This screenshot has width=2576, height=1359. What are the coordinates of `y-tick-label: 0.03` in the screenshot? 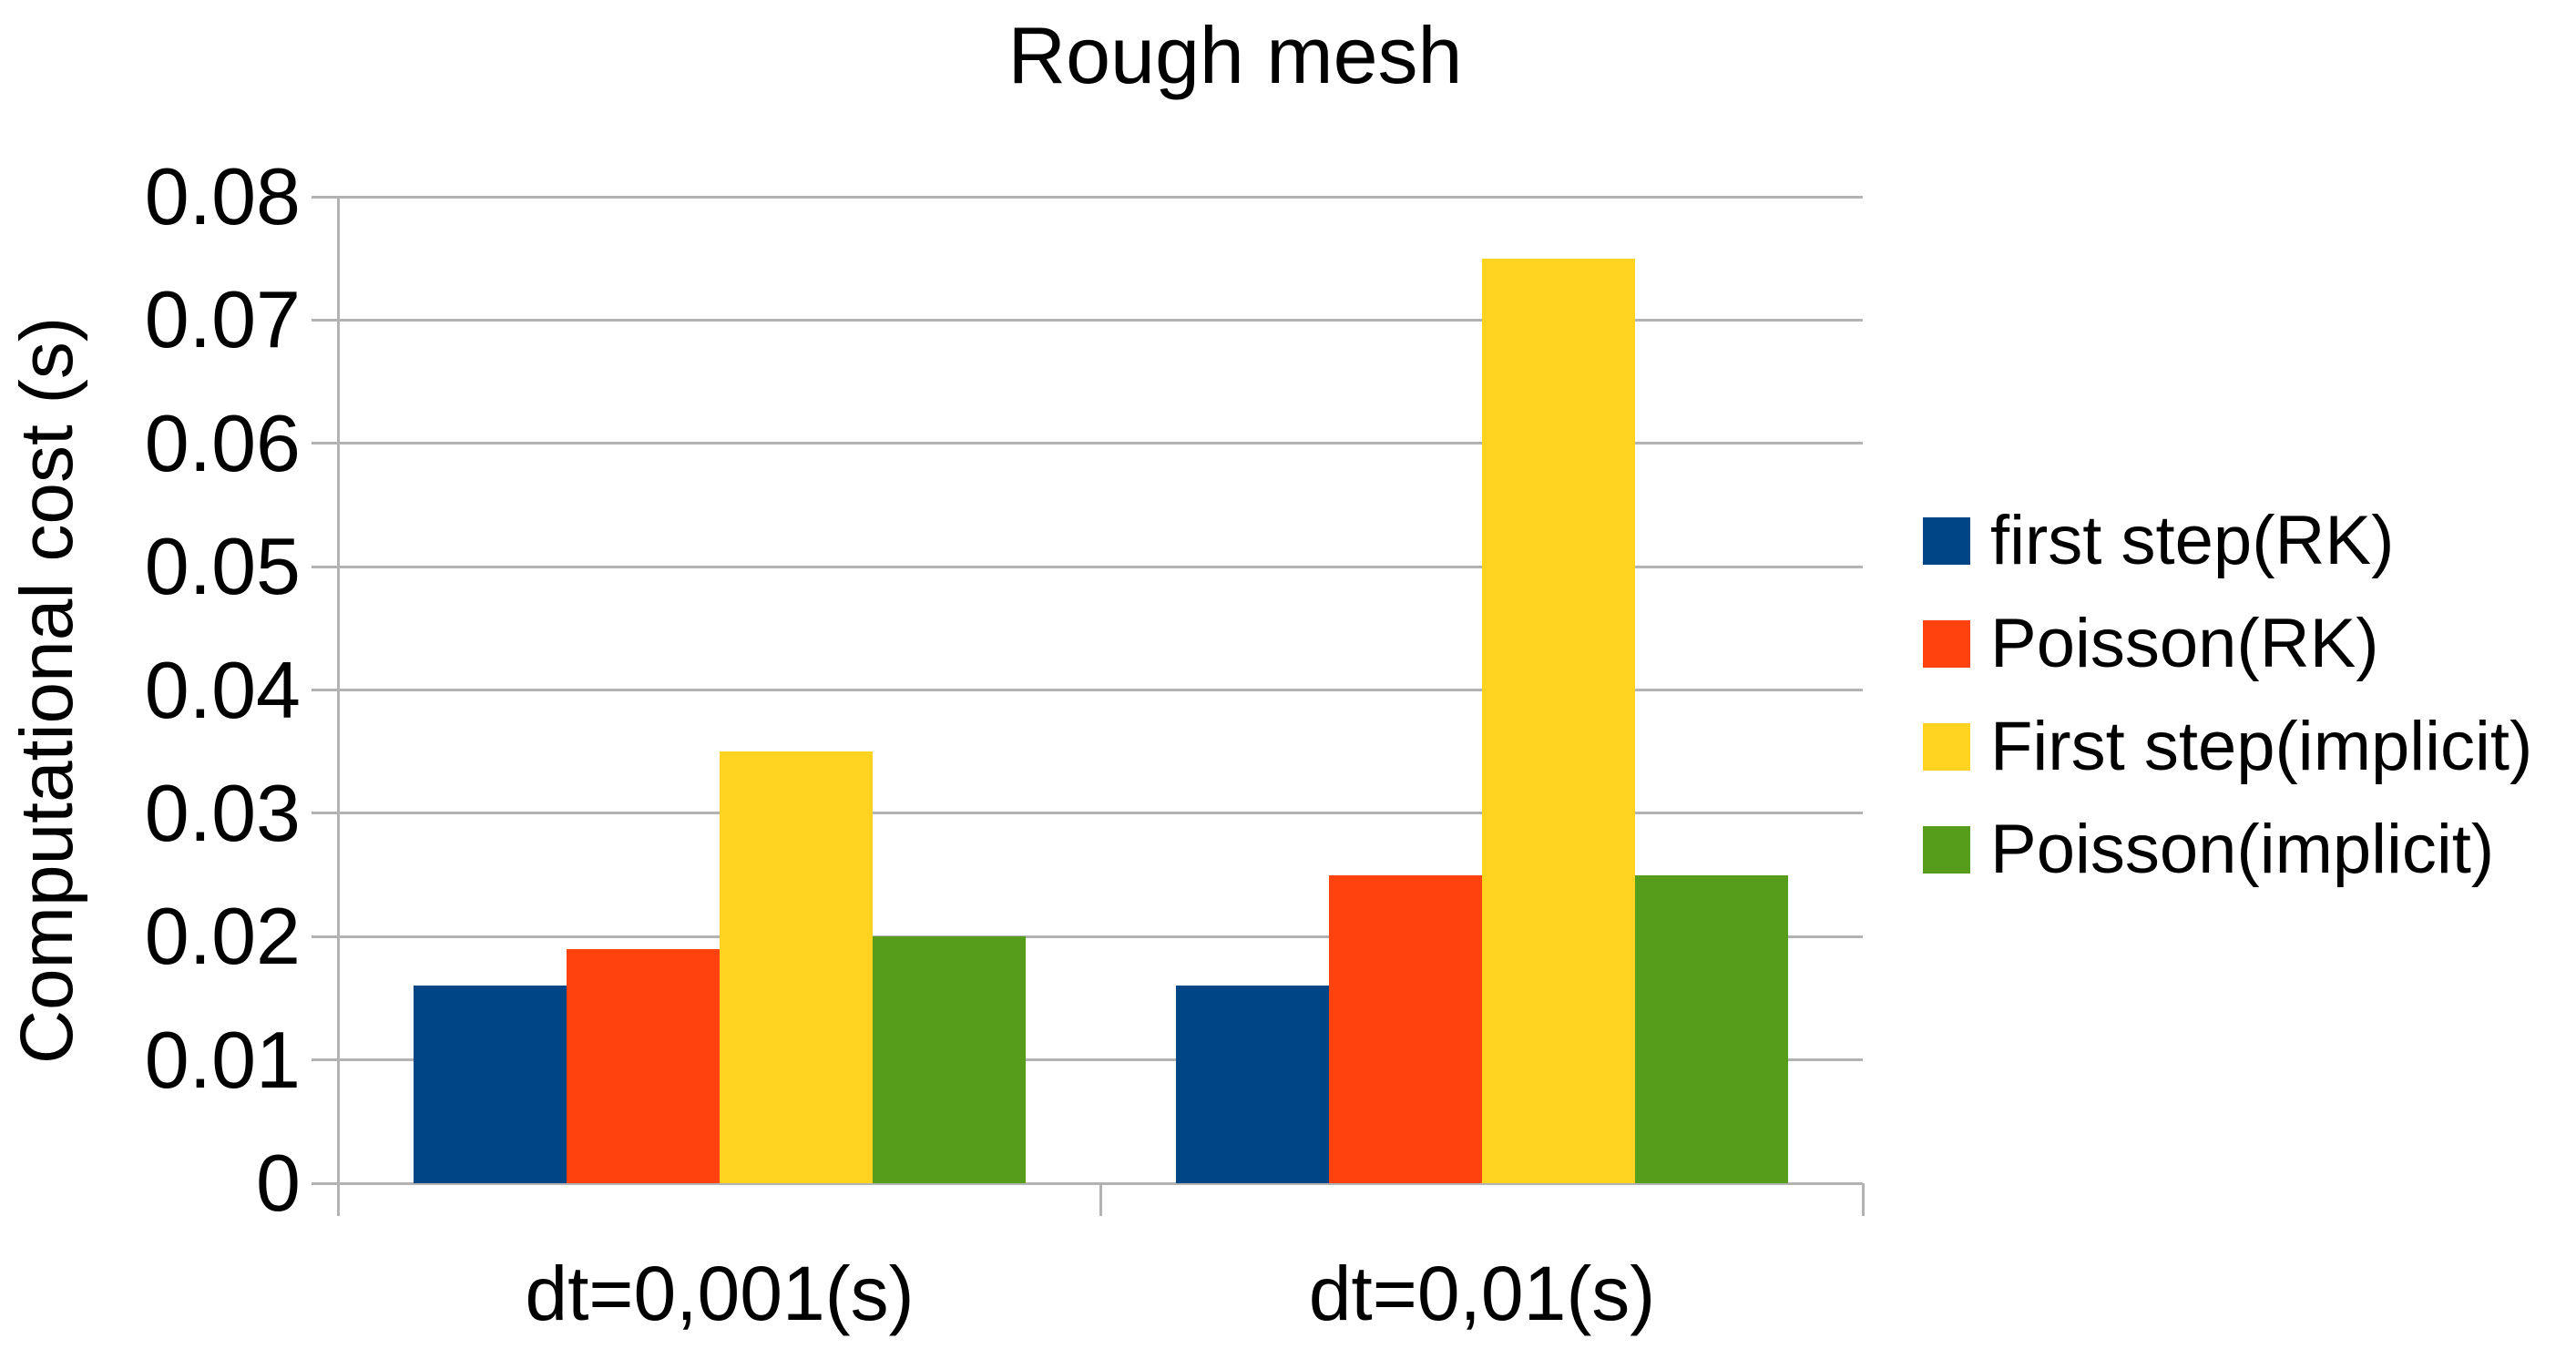 It's located at (222, 812).